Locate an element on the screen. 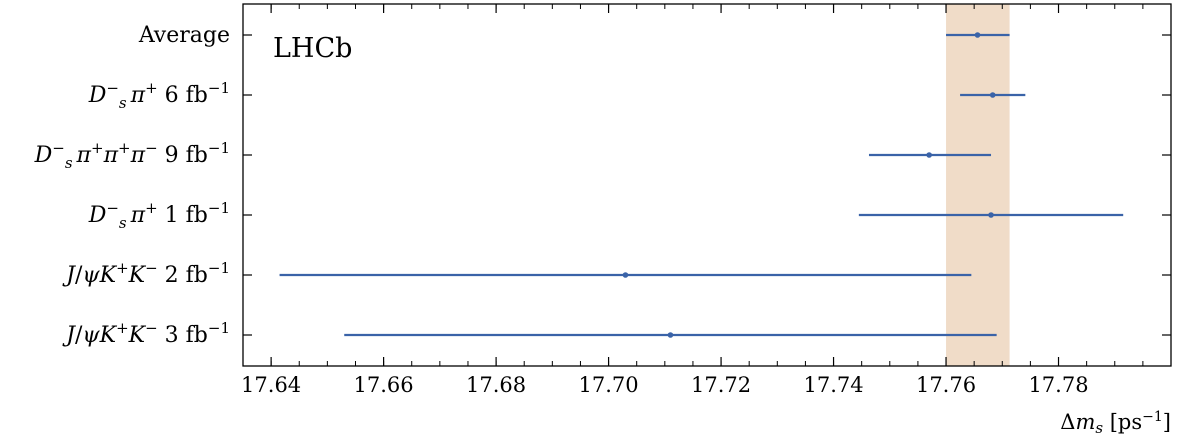 Image resolution: width=1192 pixels, height=441 pixels. average-band is located at coordinates (978, 185).